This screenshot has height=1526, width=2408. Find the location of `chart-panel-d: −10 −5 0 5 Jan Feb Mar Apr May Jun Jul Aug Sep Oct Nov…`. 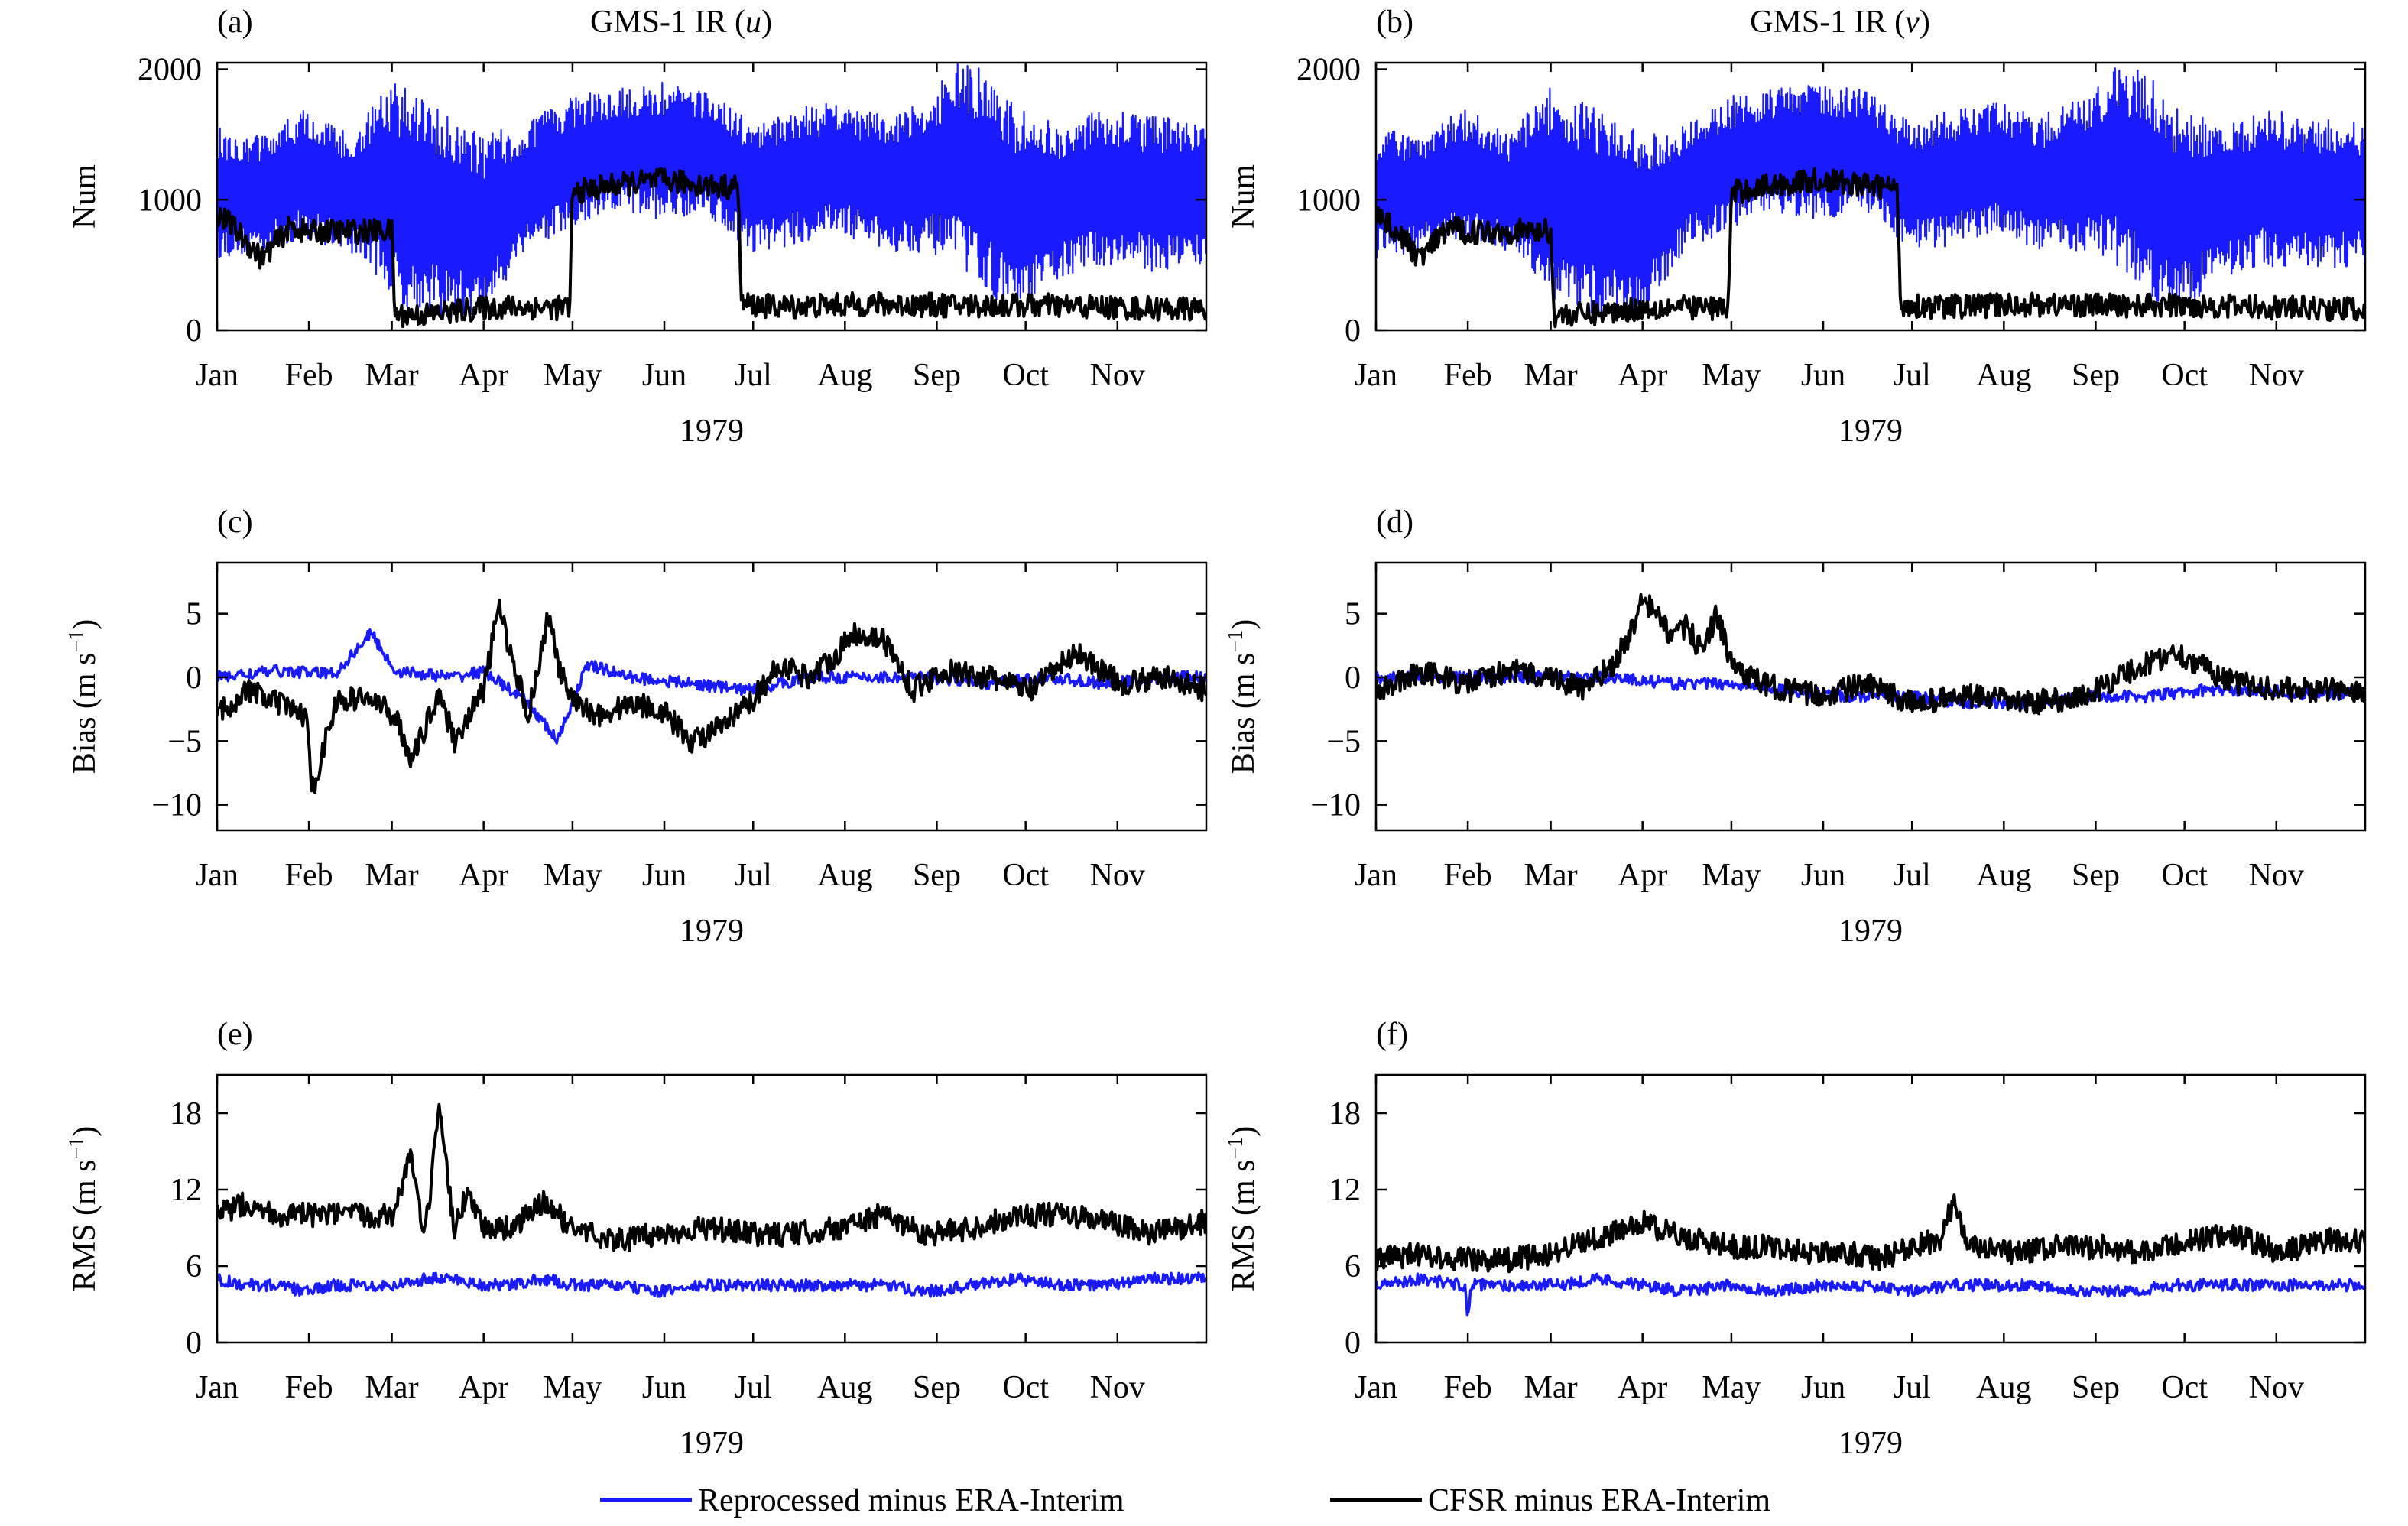

chart-panel-d: −10 −5 0 5 Jan Feb Mar Apr May Jun Jul Aug Sep Oct Nov… is located at coordinates (1795, 727).